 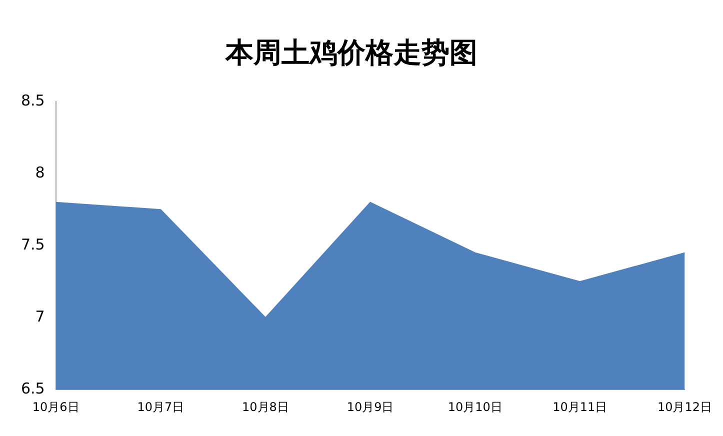 I want to click on y-tick-label: 8.5, so click(x=32, y=100).